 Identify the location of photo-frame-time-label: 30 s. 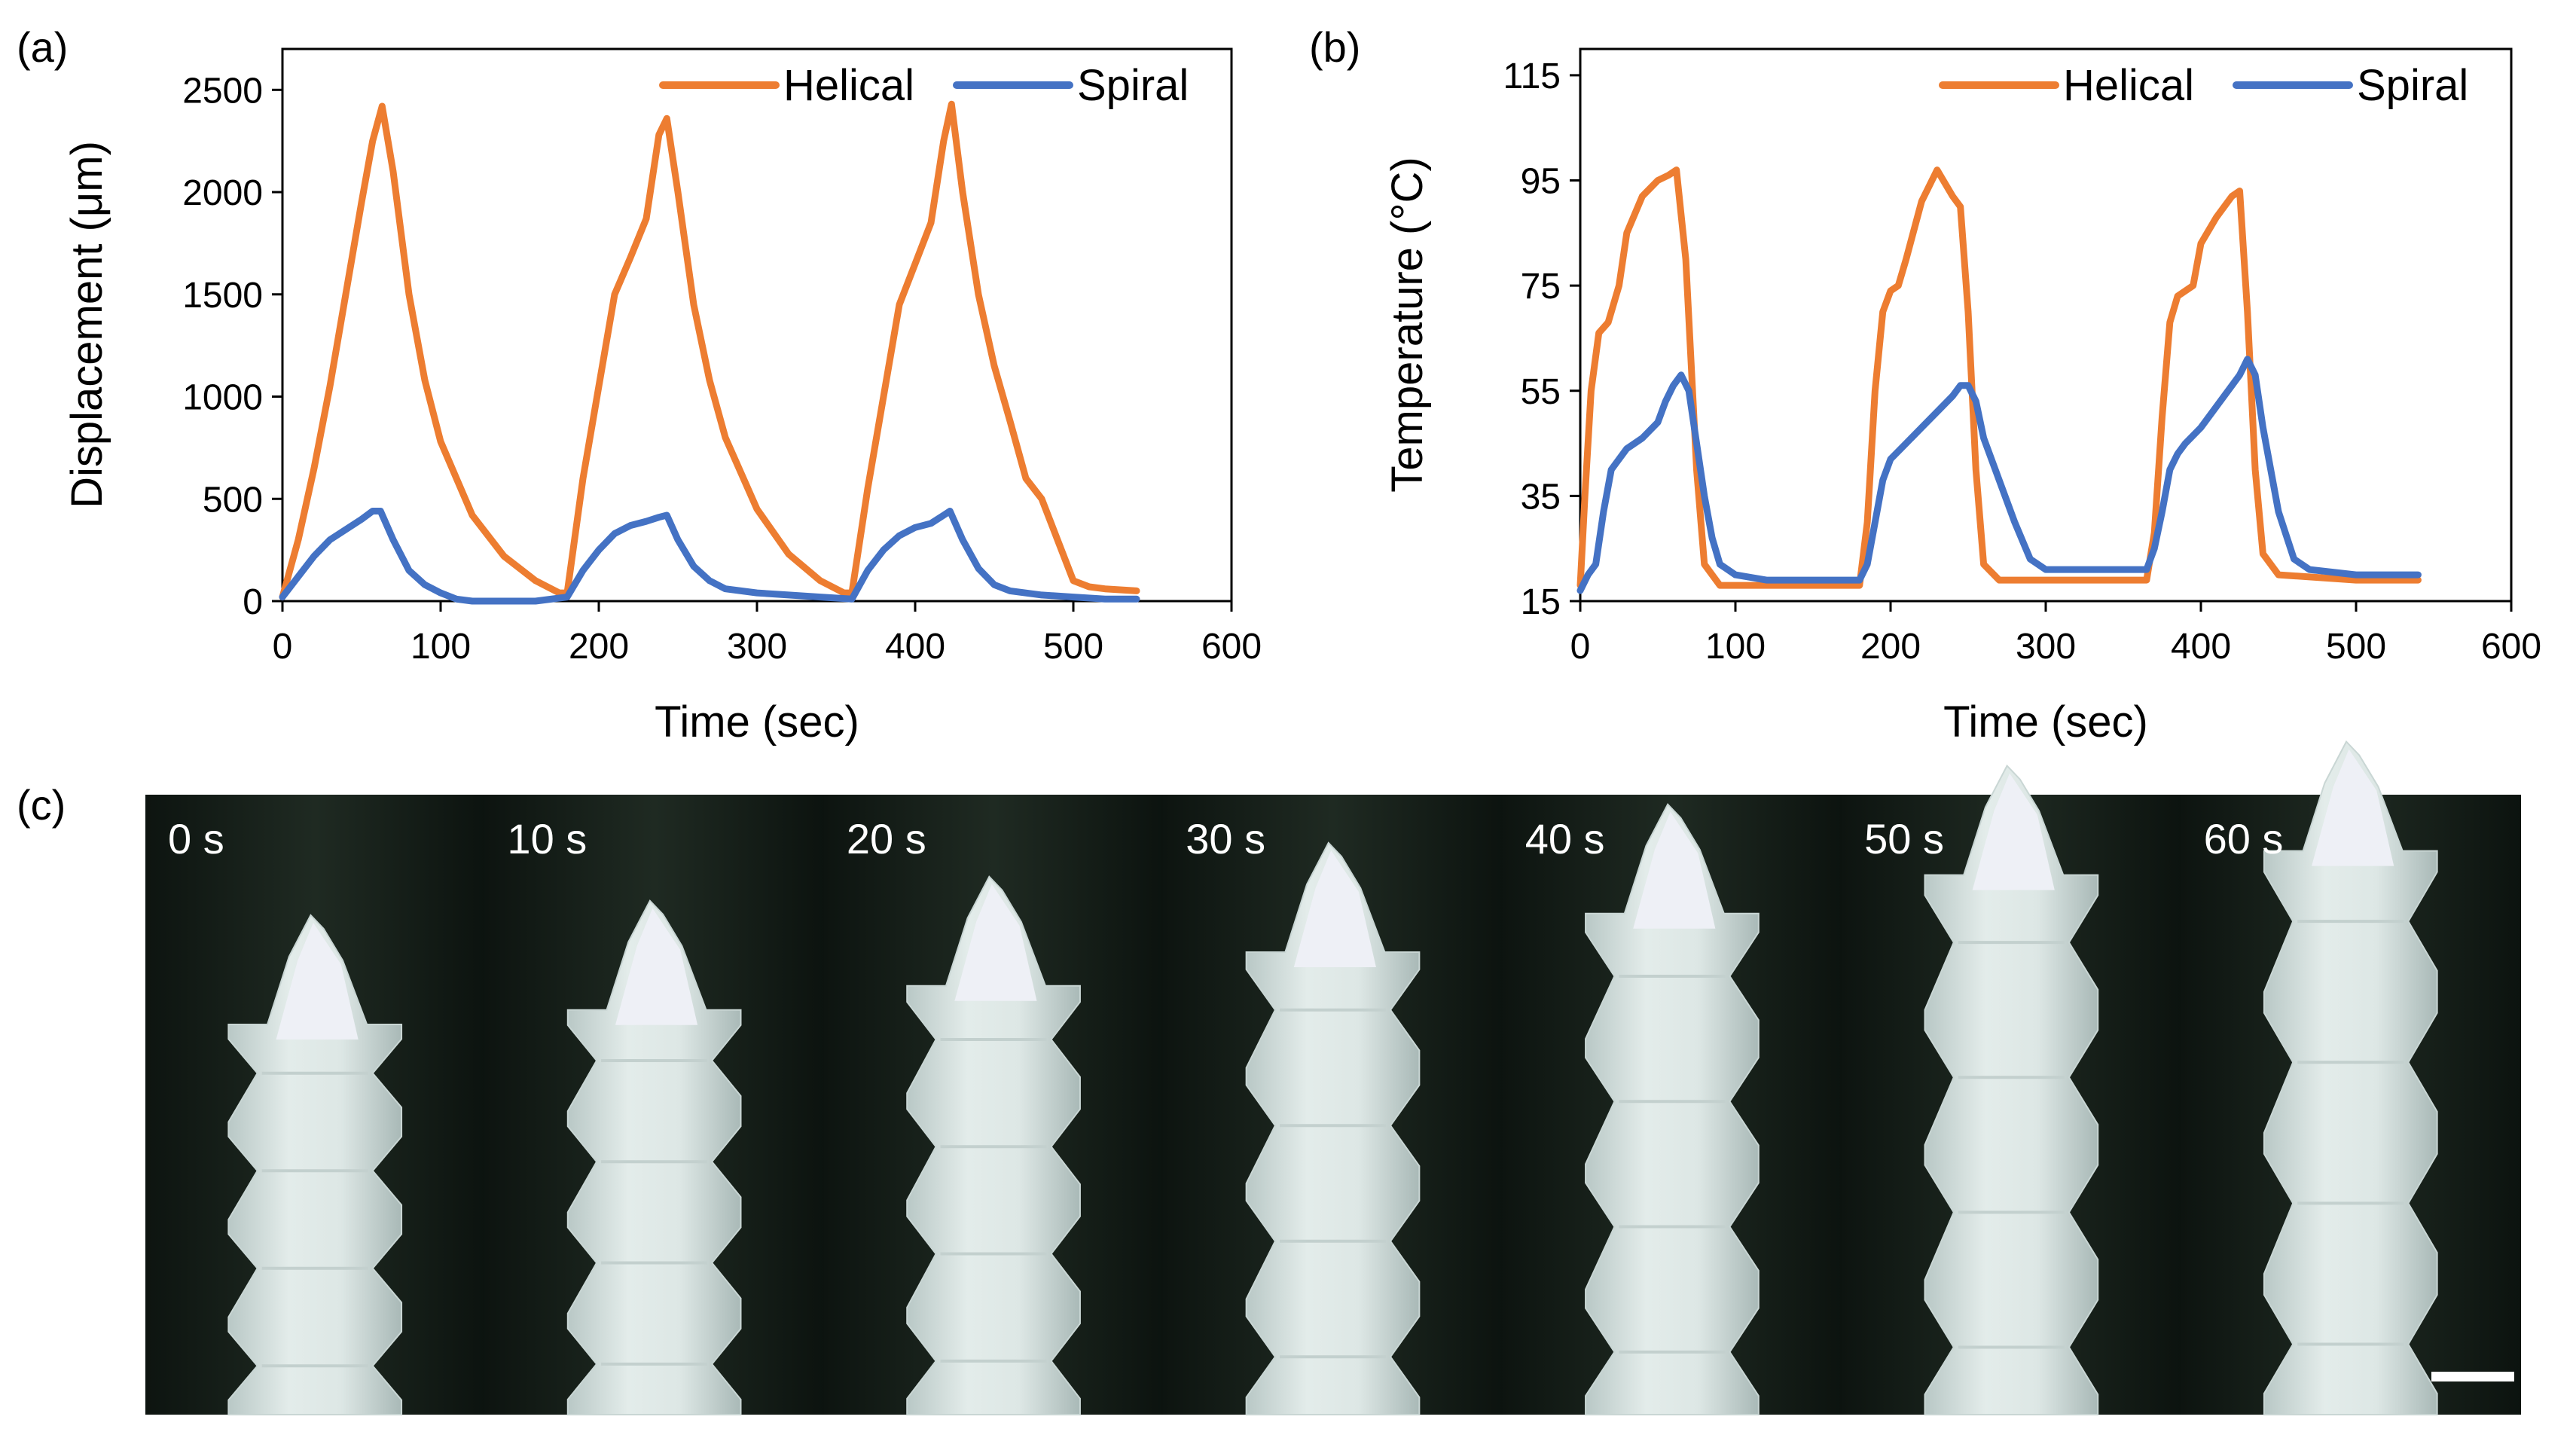
(1226, 838).